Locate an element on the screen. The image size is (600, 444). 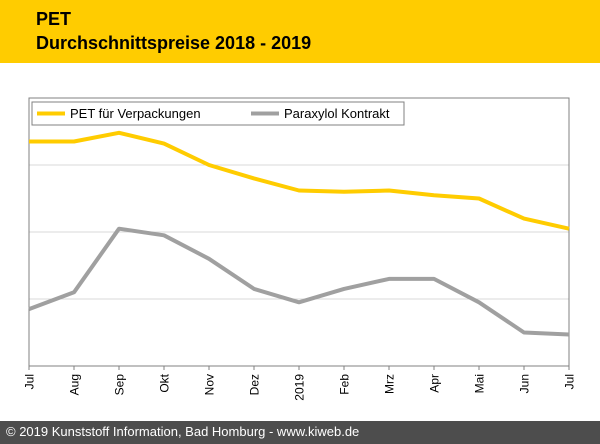
x-tick-label: 2019 is located at coordinates (300, 387).